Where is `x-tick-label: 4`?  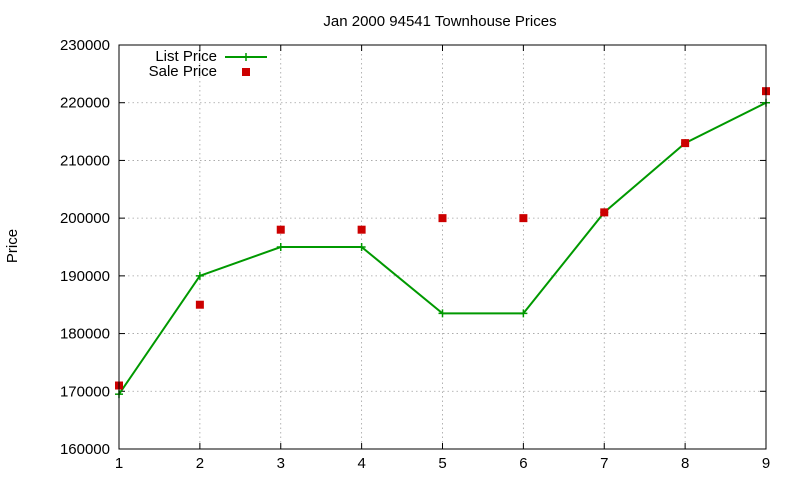 x-tick-label: 4 is located at coordinates (361, 463).